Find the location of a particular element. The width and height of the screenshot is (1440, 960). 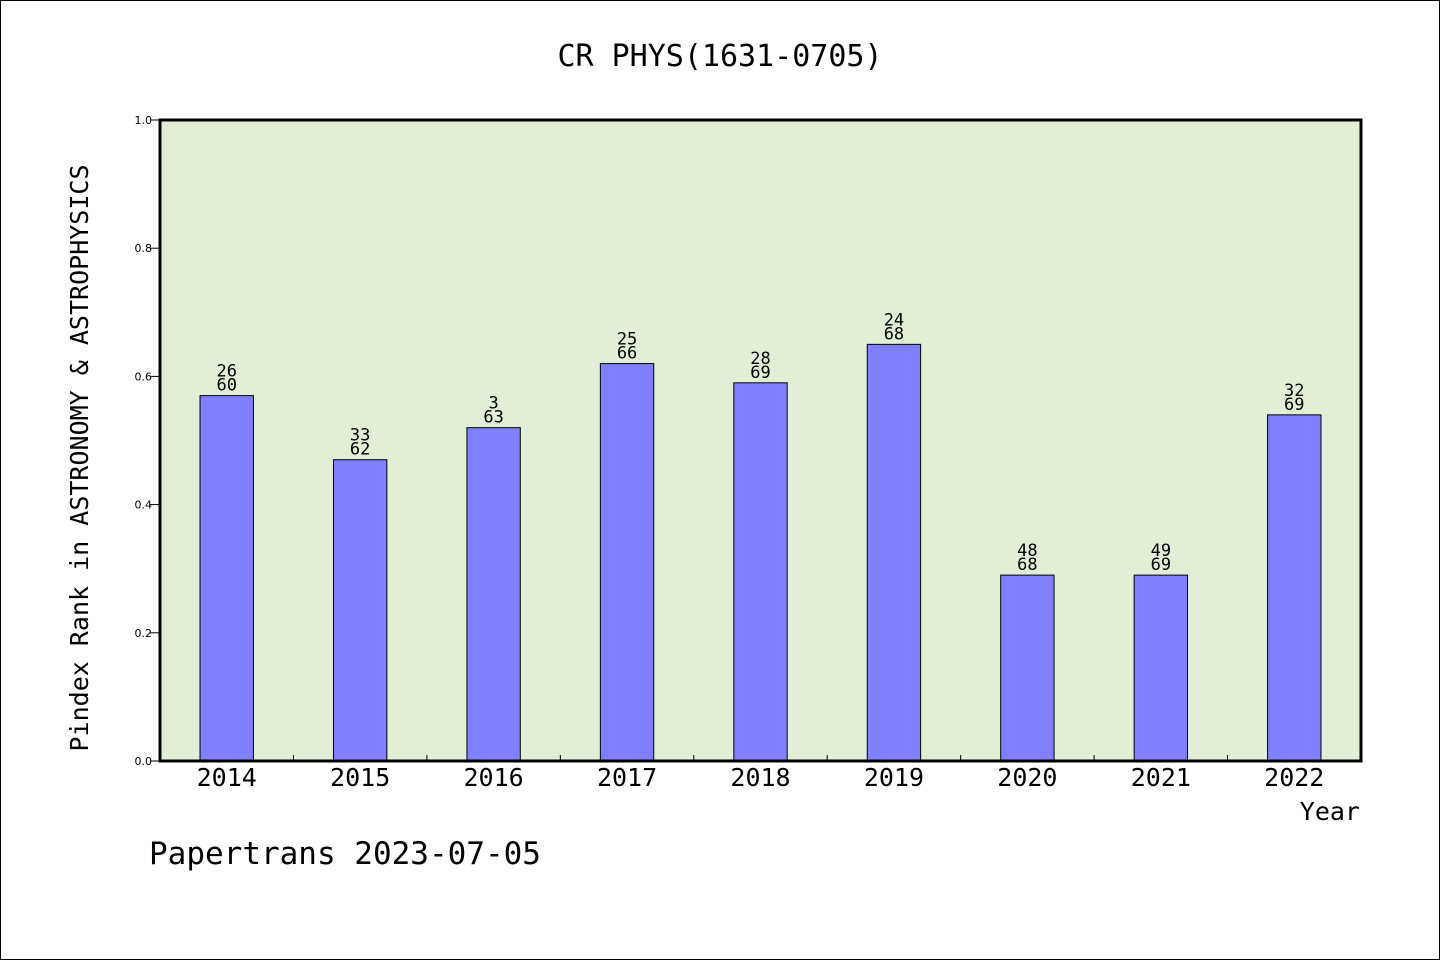

footer-credit: Papertrans 2023-07-05 is located at coordinates (345, 854).